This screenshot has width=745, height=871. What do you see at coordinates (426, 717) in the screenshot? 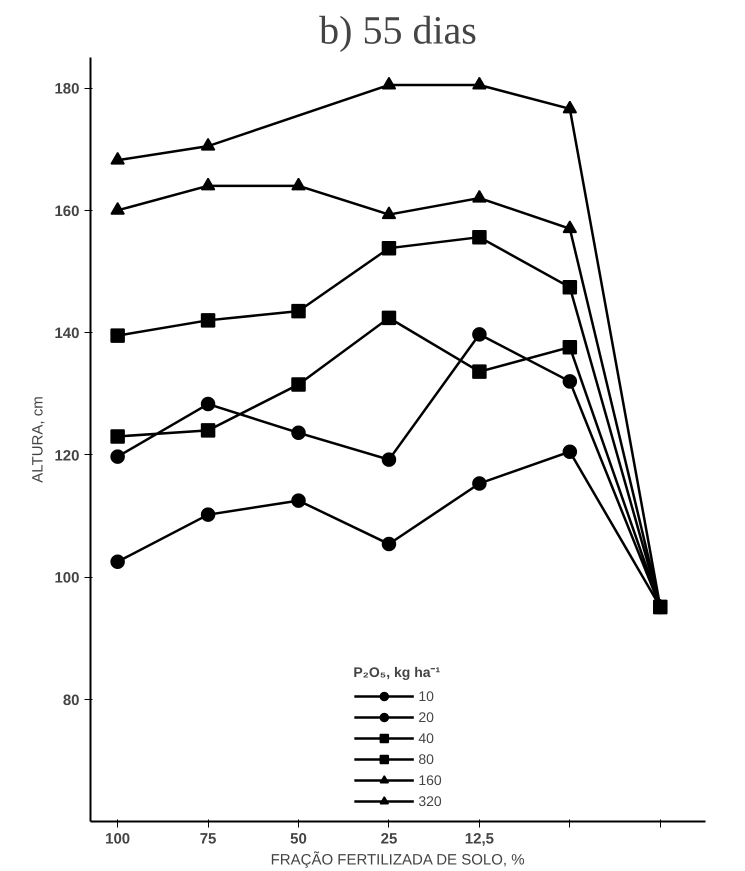
I see `legend-label: 20` at bounding box center [426, 717].